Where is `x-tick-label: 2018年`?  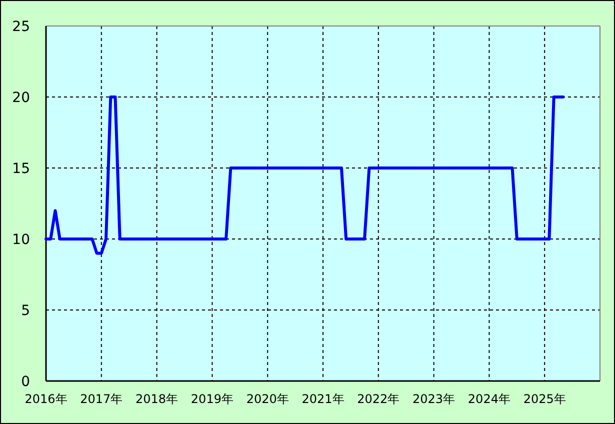 x-tick-label: 2018年 is located at coordinates (157, 399).